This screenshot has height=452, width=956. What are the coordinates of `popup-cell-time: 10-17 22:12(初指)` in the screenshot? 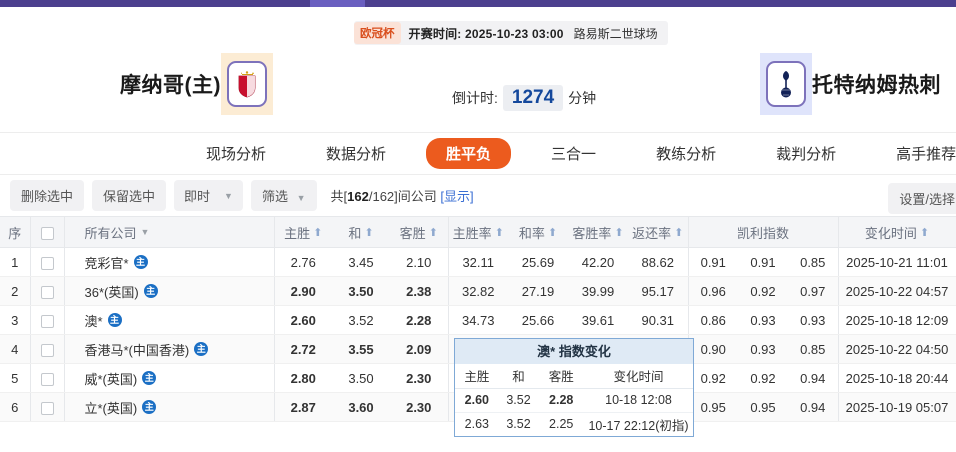 It's located at (638, 425).